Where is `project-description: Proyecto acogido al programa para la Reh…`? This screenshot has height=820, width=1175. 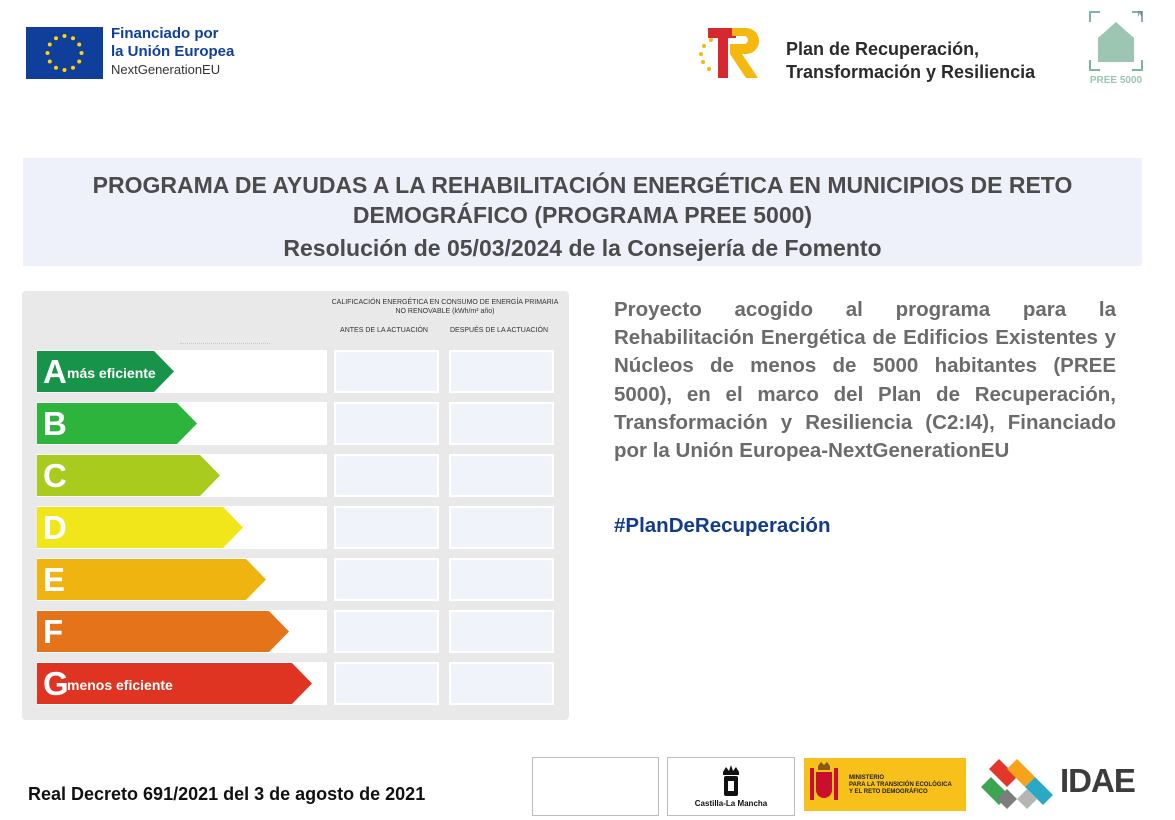
project-description: Proyecto acogido al programa para la Reh… is located at coordinates (865, 380).